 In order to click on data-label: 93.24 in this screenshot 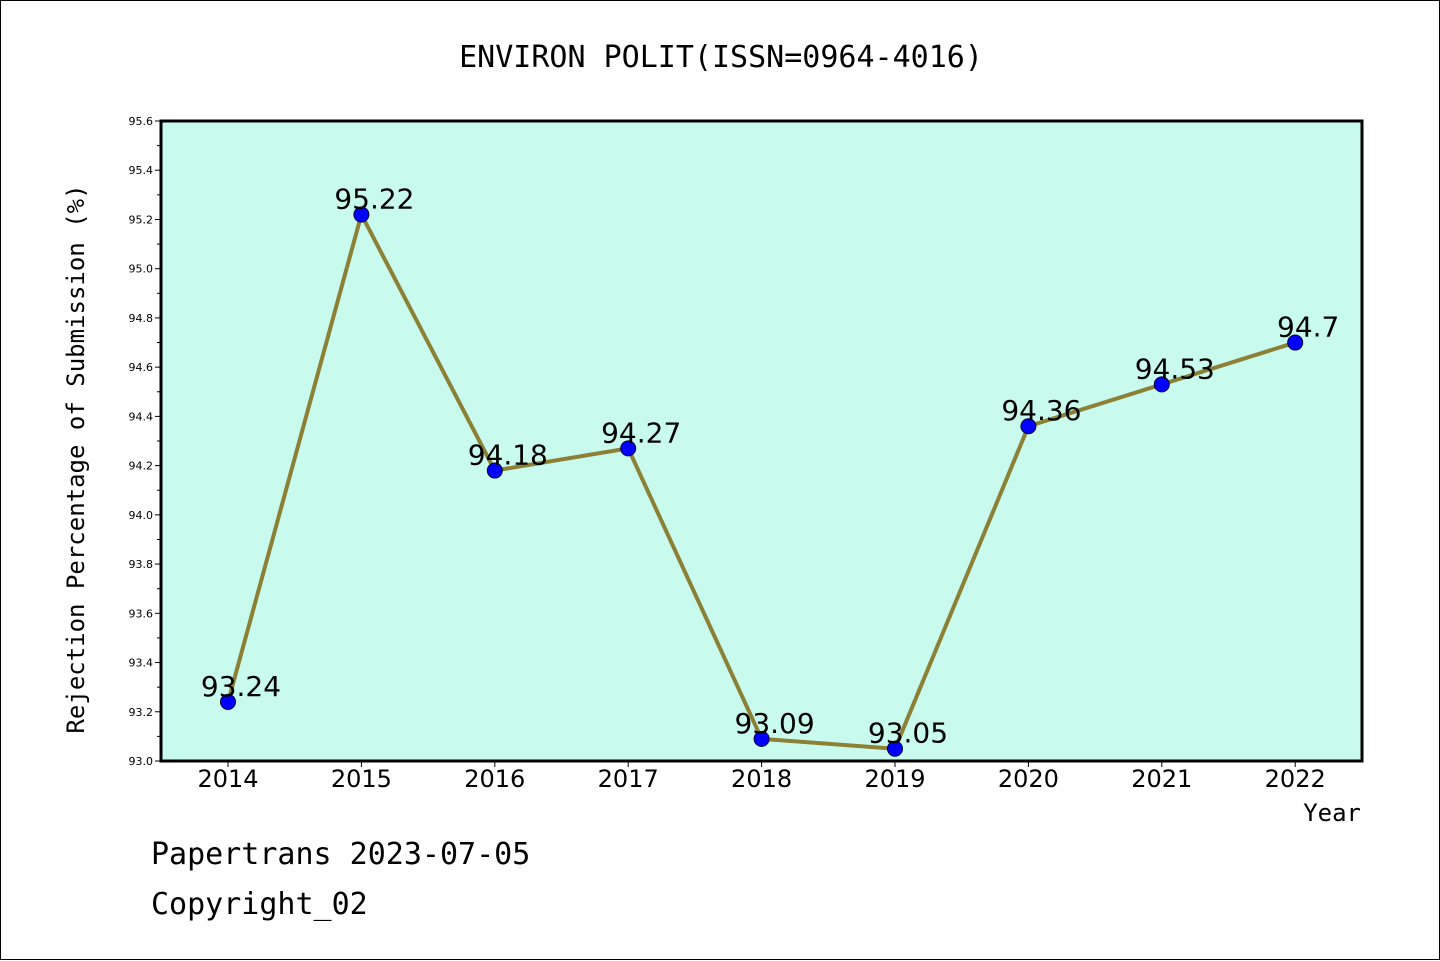, I will do `click(241, 686)`.